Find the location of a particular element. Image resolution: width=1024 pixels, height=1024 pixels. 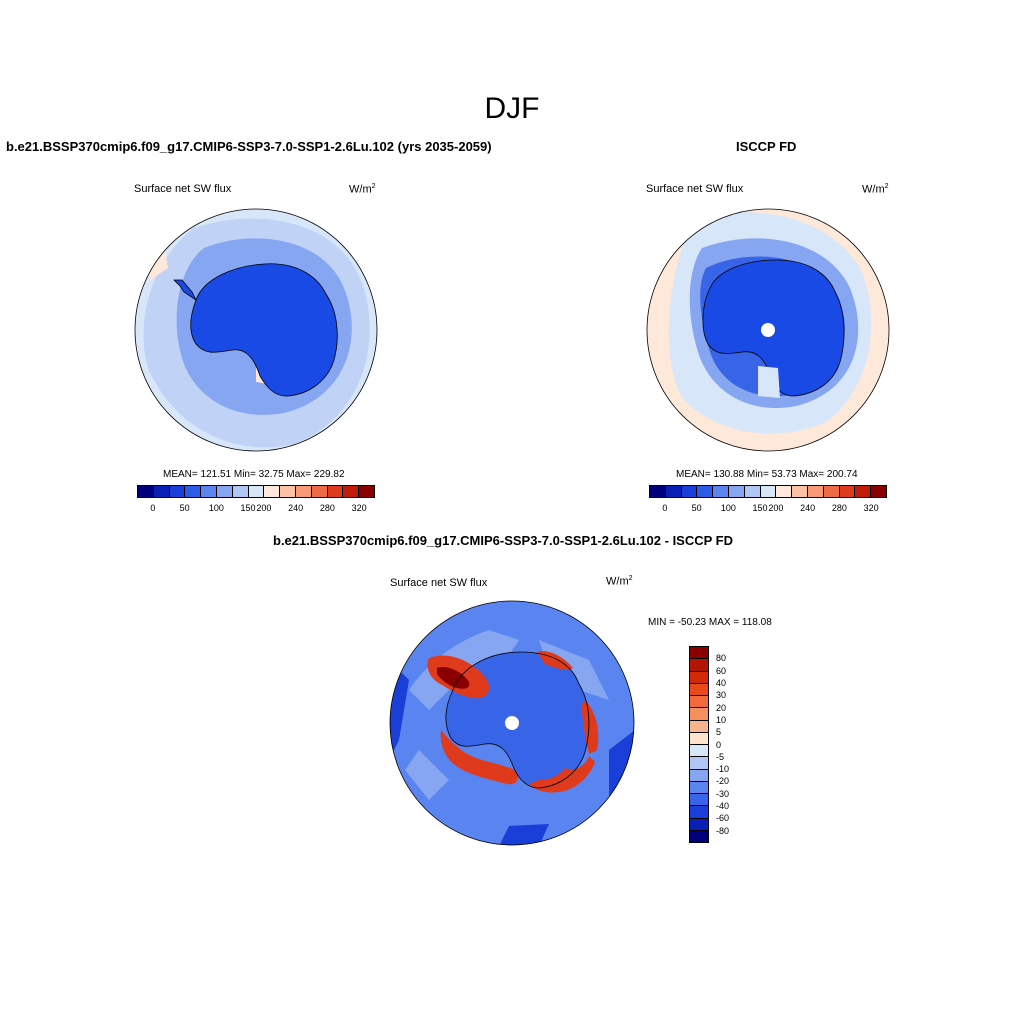

right-polar-map is located at coordinates (768, 330).